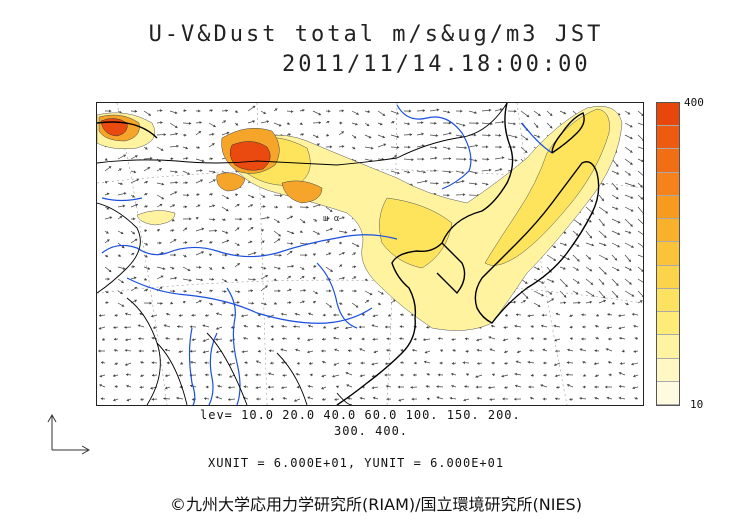  Describe the element at coordinates (668, 231) in the screenshot. I see `colorbar-segment` at that location.